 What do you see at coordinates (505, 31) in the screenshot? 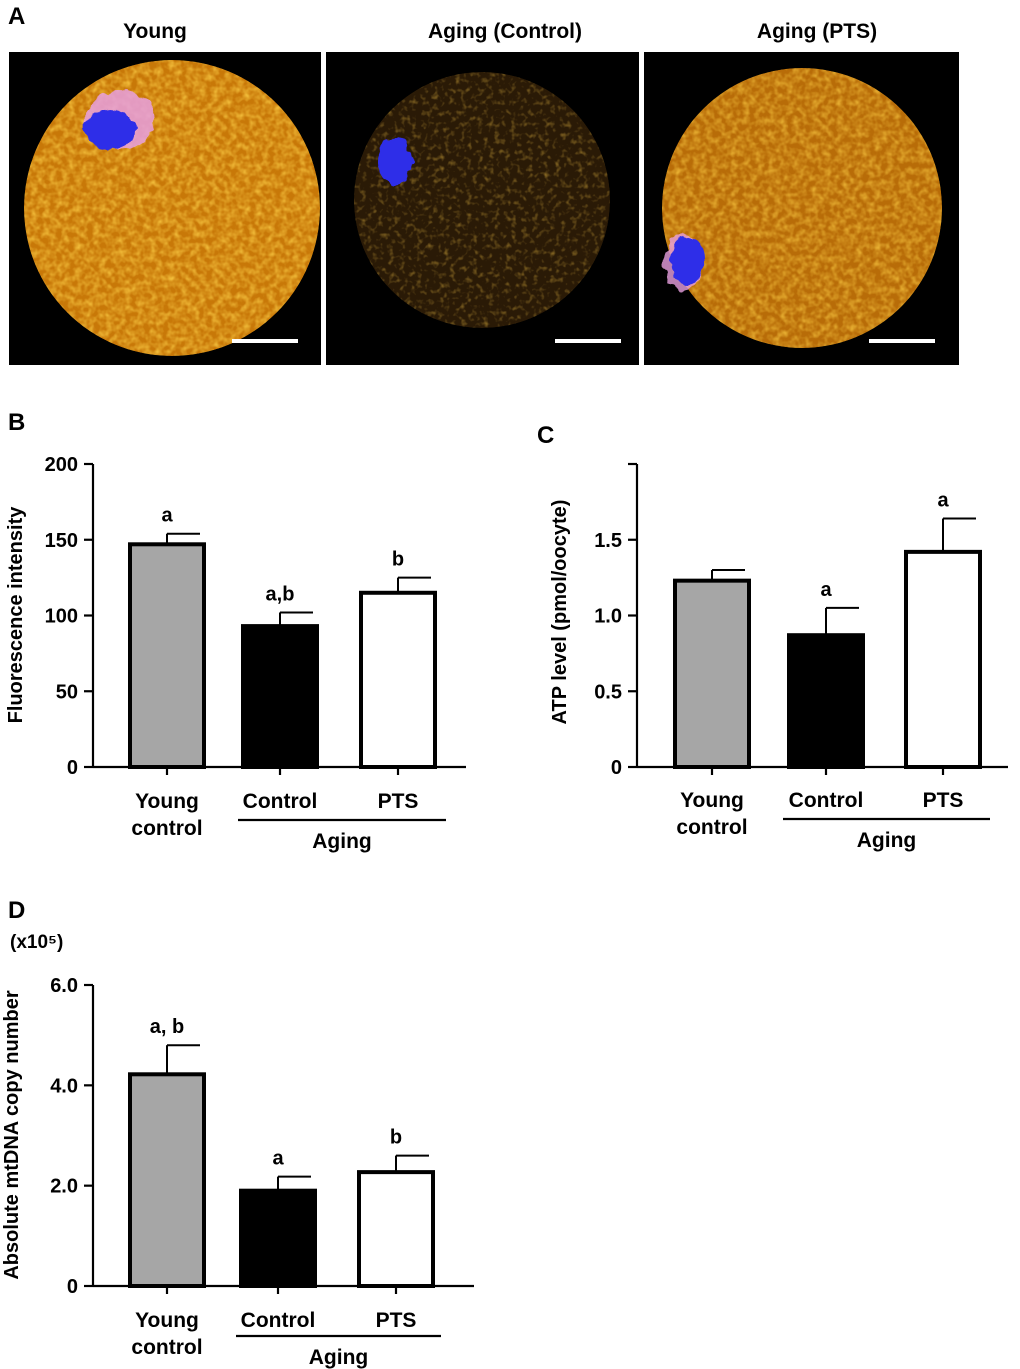
I see `panel-a-title-aging-control: Aging (Control)` at bounding box center [505, 31].